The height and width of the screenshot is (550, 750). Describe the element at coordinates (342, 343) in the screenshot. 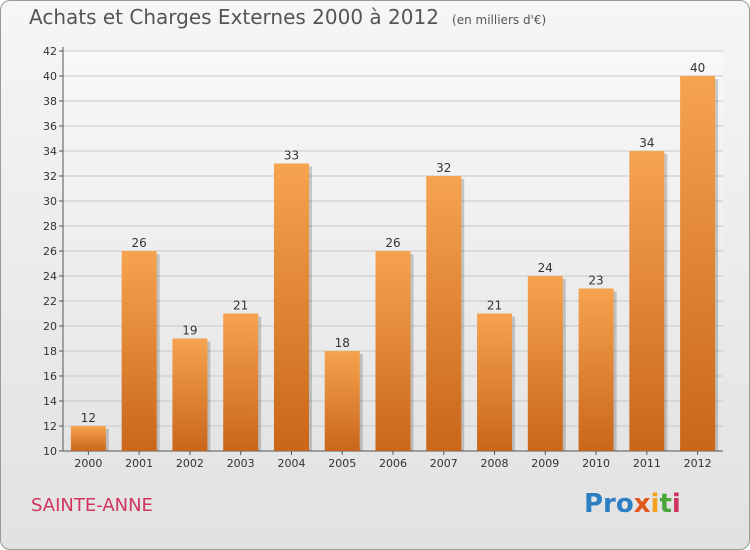

I see `data-label: 18` at that location.